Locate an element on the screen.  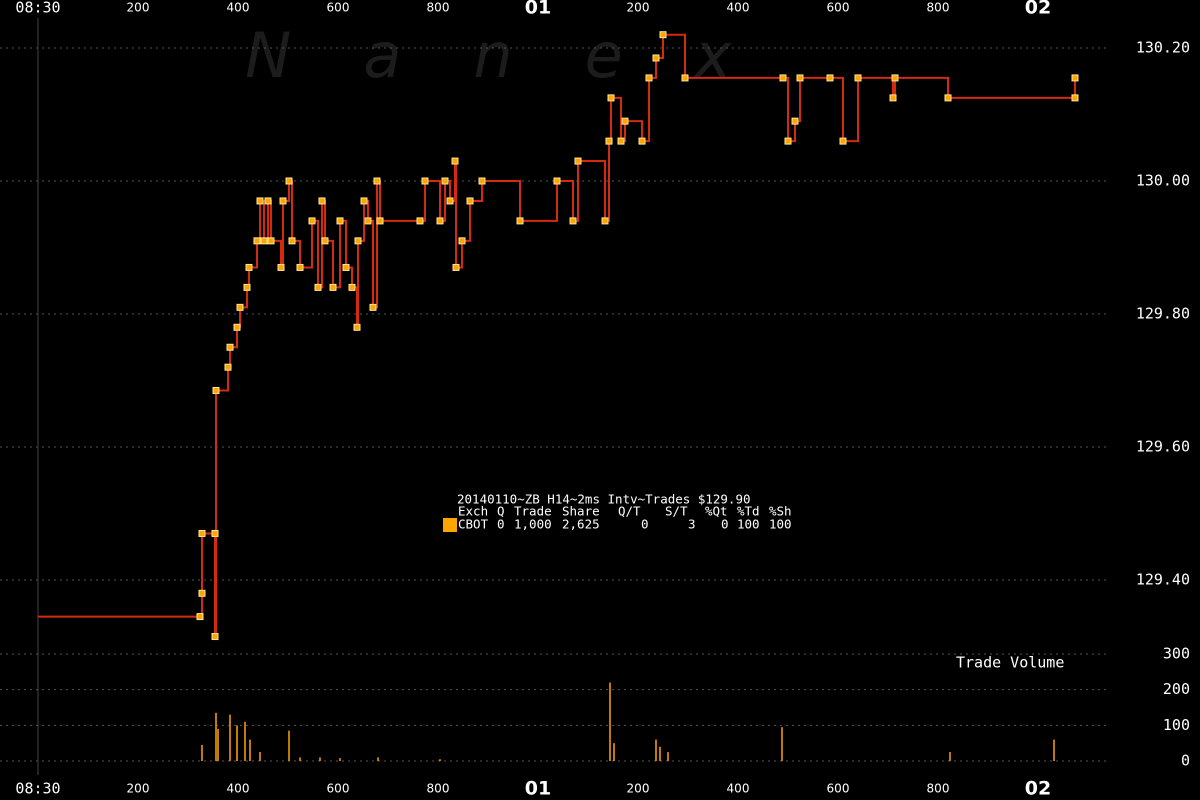
info-header: Exch is located at coordinates (473, 511).